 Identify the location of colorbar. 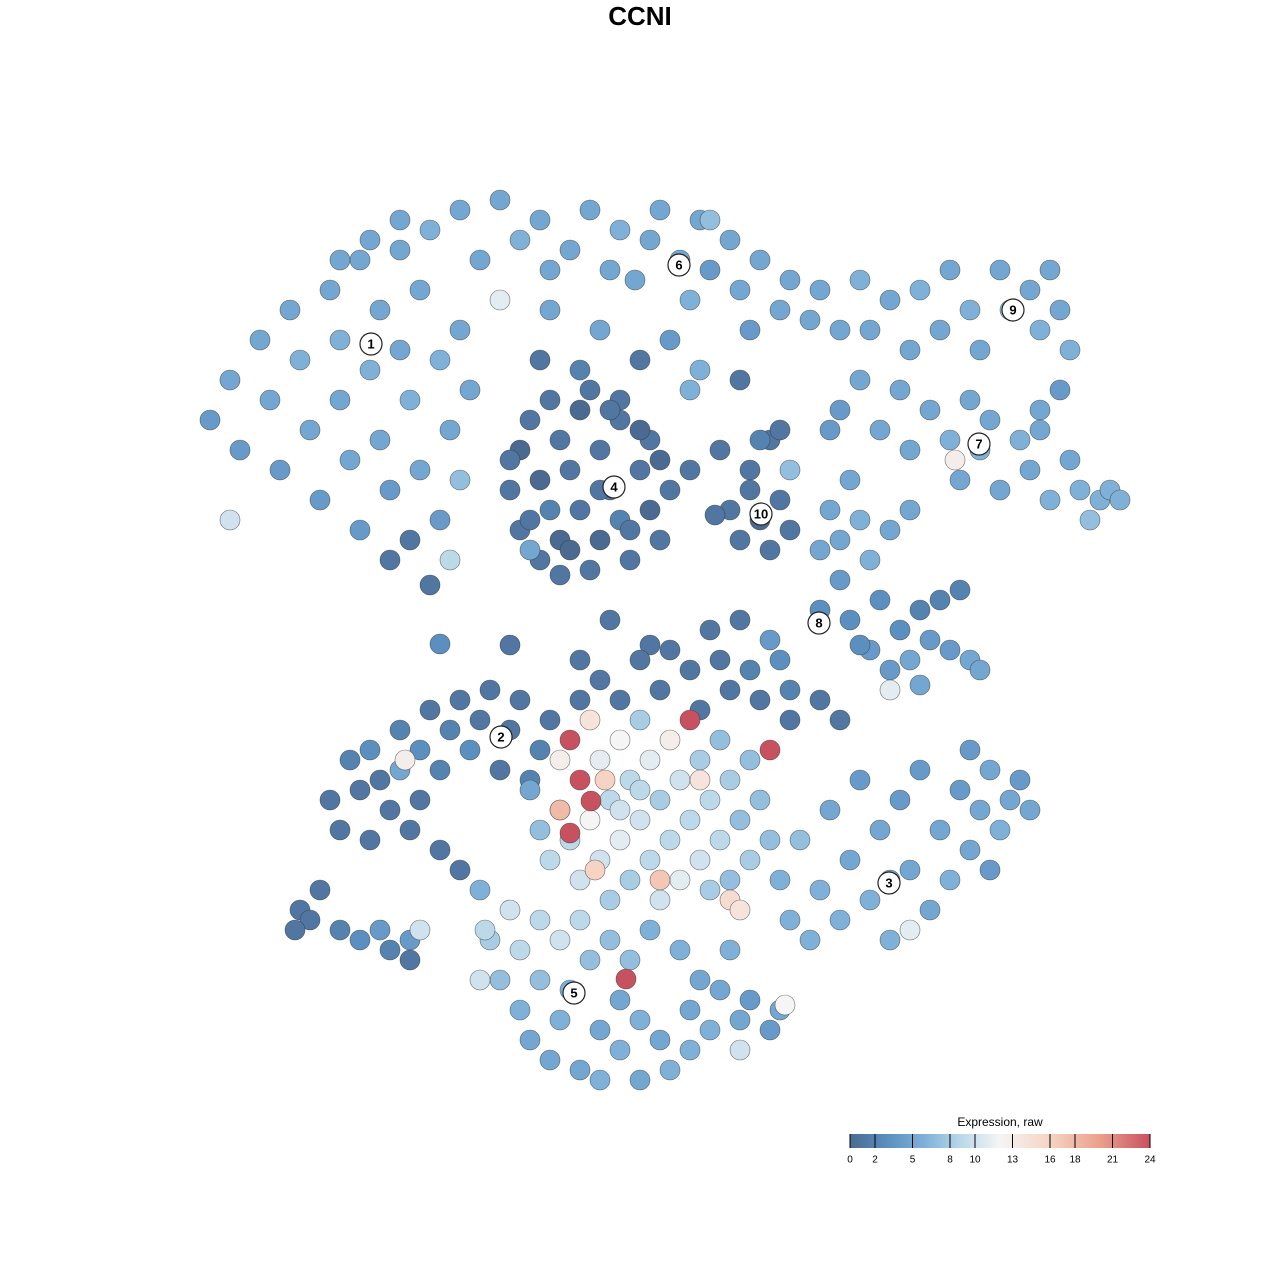
(1000, 1141).